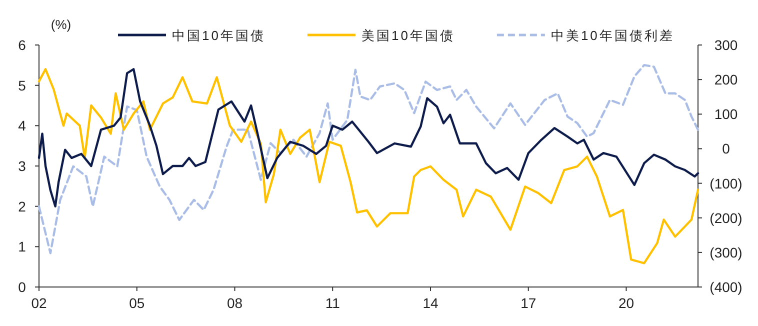 The image size is (758, 326). I want to click on y2-tick-label: 300, so click(726, 45).